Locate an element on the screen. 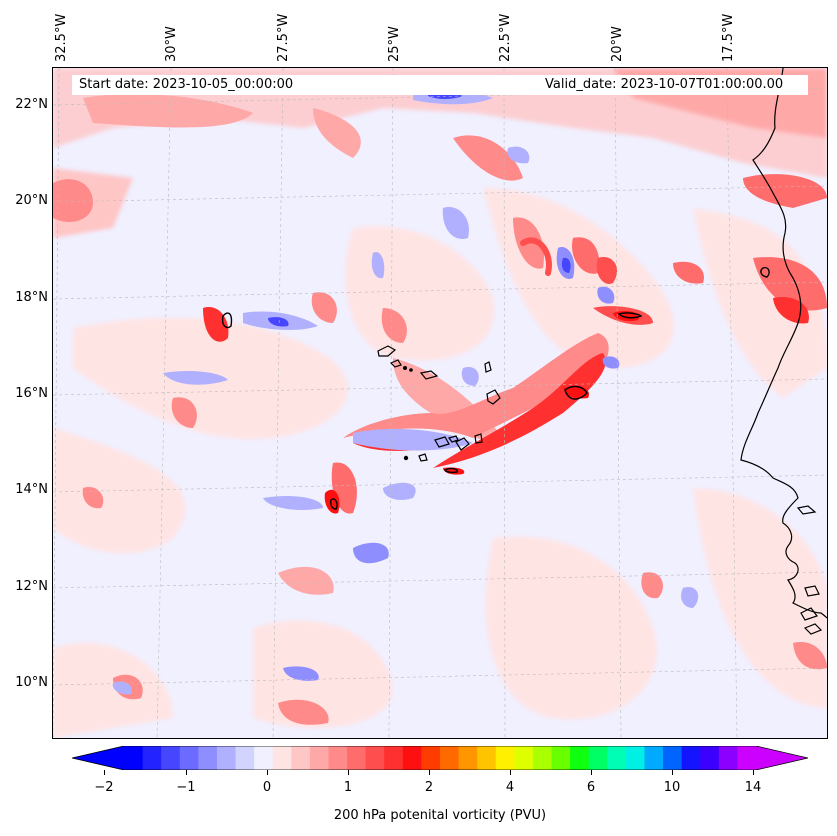 The image size is (837, 836). west-africa-coastline is located at coordinates (783, 351).